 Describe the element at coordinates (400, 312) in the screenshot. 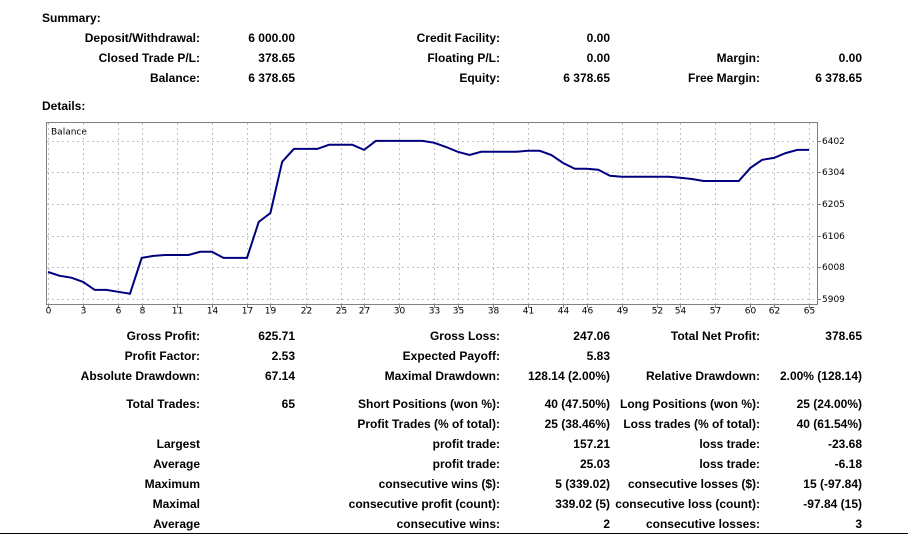

I see `x-tick-label: 30` at that location.